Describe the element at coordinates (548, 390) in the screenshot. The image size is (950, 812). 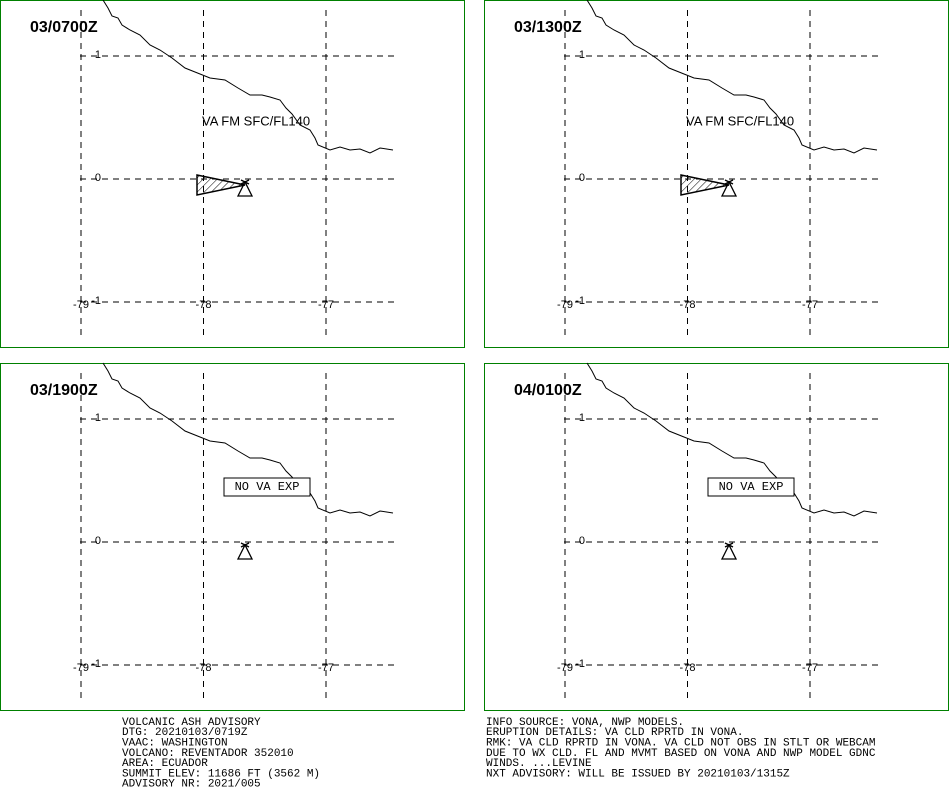
I see `valid-time: 04/0100Z` at that location.